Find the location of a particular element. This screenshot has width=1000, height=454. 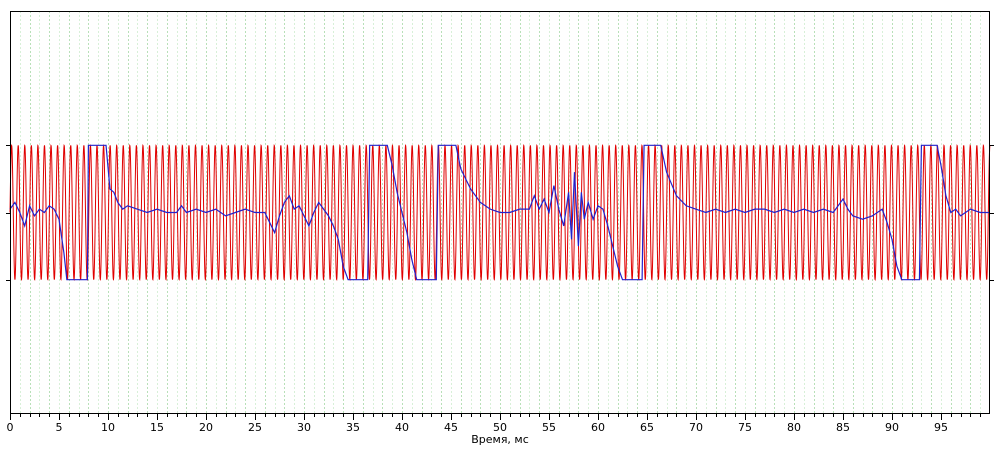

x-axis: 0 5 10 15 20 25 30 35 40 45 50 55 60 65 70 75 80 85 90 95 is located at coordinates (494, 424).